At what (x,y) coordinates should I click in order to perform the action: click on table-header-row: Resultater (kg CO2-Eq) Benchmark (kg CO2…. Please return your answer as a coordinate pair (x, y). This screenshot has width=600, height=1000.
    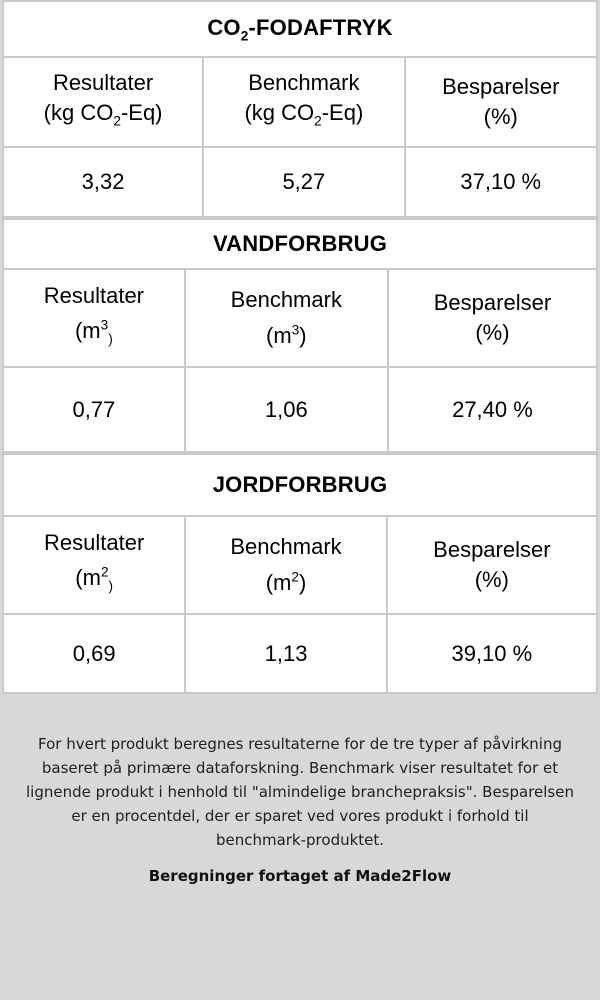
    Looking at the image, I should click on (300, 102).